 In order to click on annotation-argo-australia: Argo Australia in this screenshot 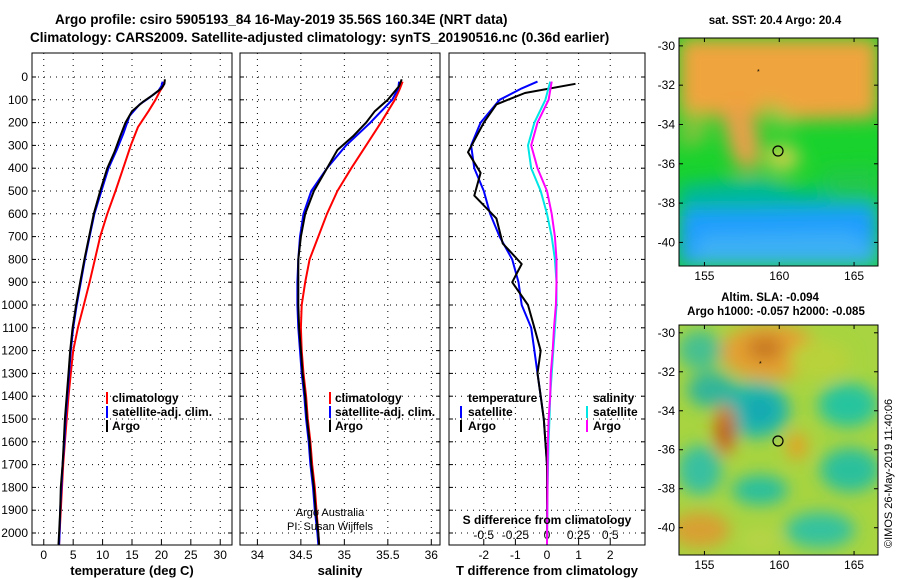, I will do `click(330, 513)`.